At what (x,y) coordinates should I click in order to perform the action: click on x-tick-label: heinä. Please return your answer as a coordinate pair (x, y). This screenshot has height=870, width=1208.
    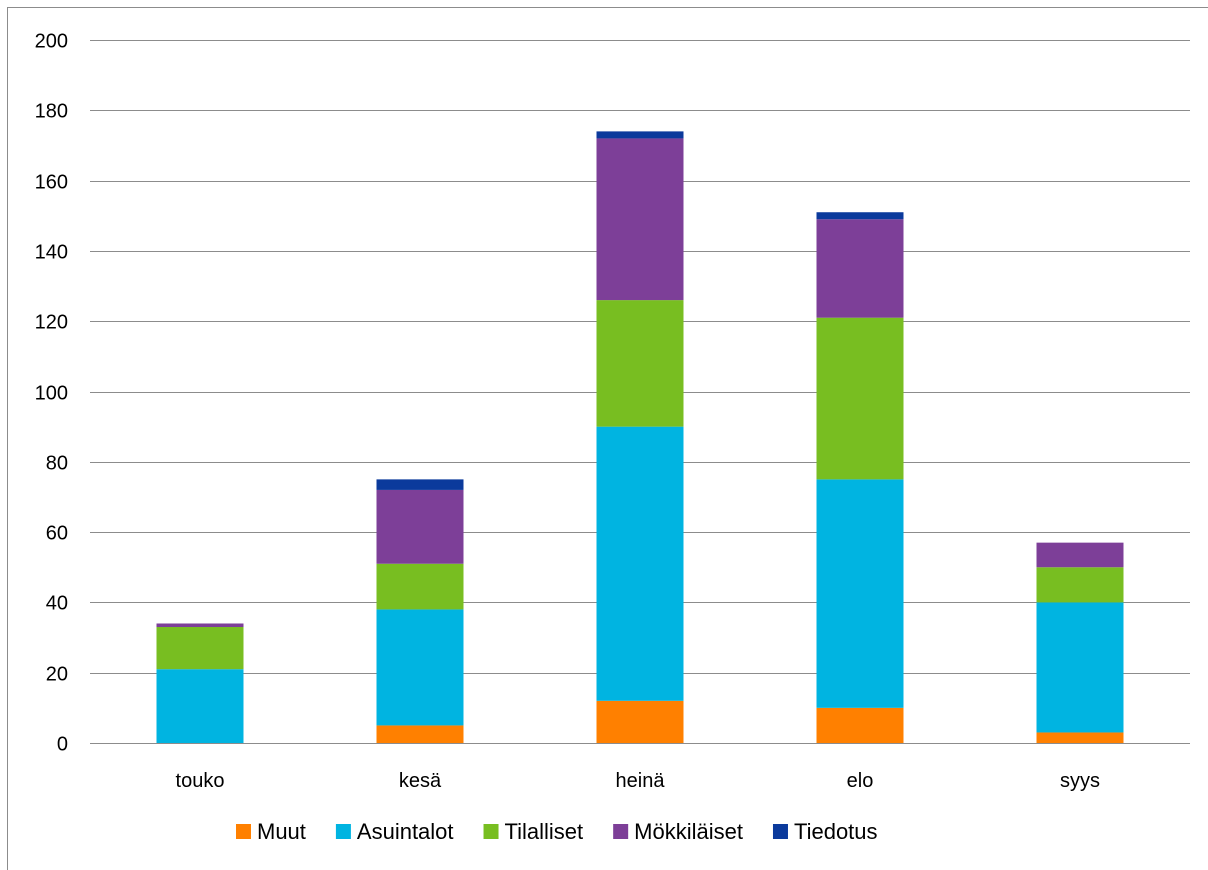
    Looking at the image, I should click on (641, 781).